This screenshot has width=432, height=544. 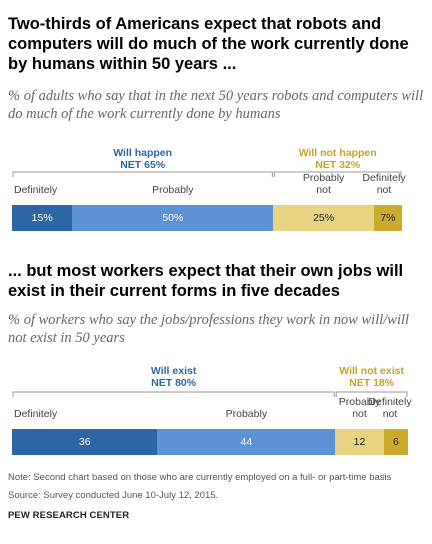 I want to click on chart2-bar-definitely-not: 6, so click(x=395, y=442).